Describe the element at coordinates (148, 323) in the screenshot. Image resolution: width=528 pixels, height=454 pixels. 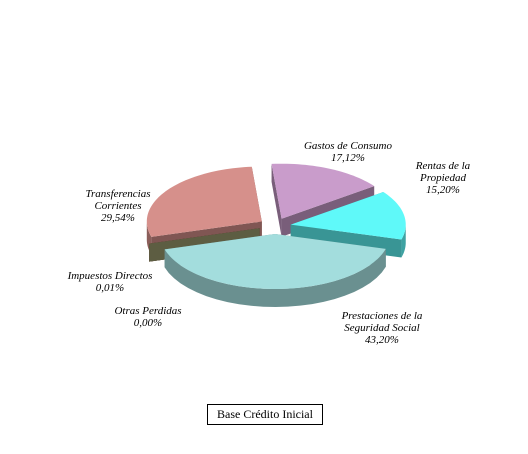
I see `value-label: 0,00%` at that location.